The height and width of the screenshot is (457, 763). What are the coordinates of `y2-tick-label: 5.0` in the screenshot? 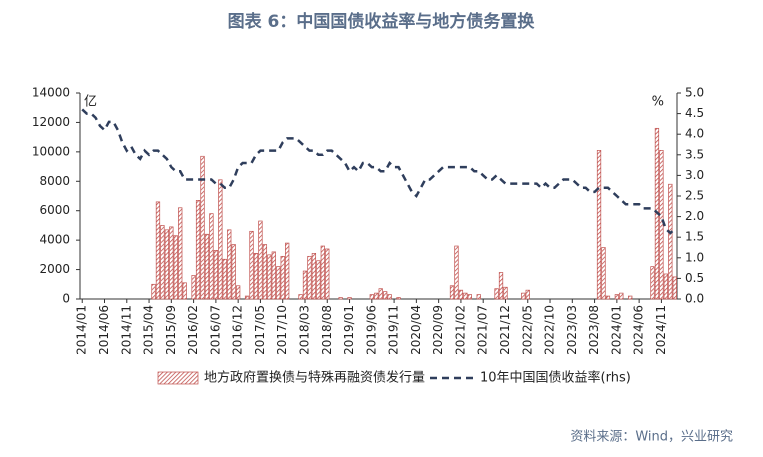 It's located at (694, 93).